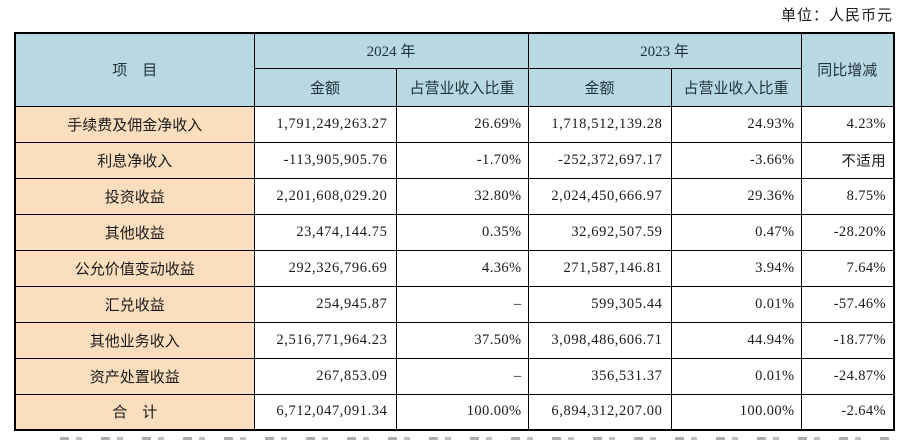 This screenshot has height=443, width=908. What do you see at coordinates (134, 340) in the screenshot?
I see `item-cell: 其他业务收入` at bounding box center [134, 340].